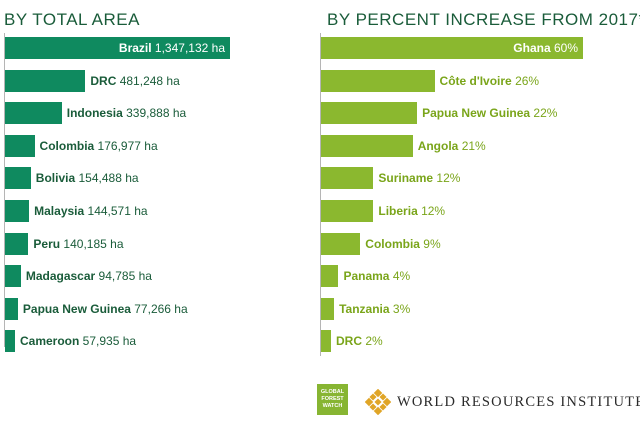 Image resolution: width=640 pixels, height=431 pixels. I want to click on right-bar-label: Suriname 12%, so click(419, 178).